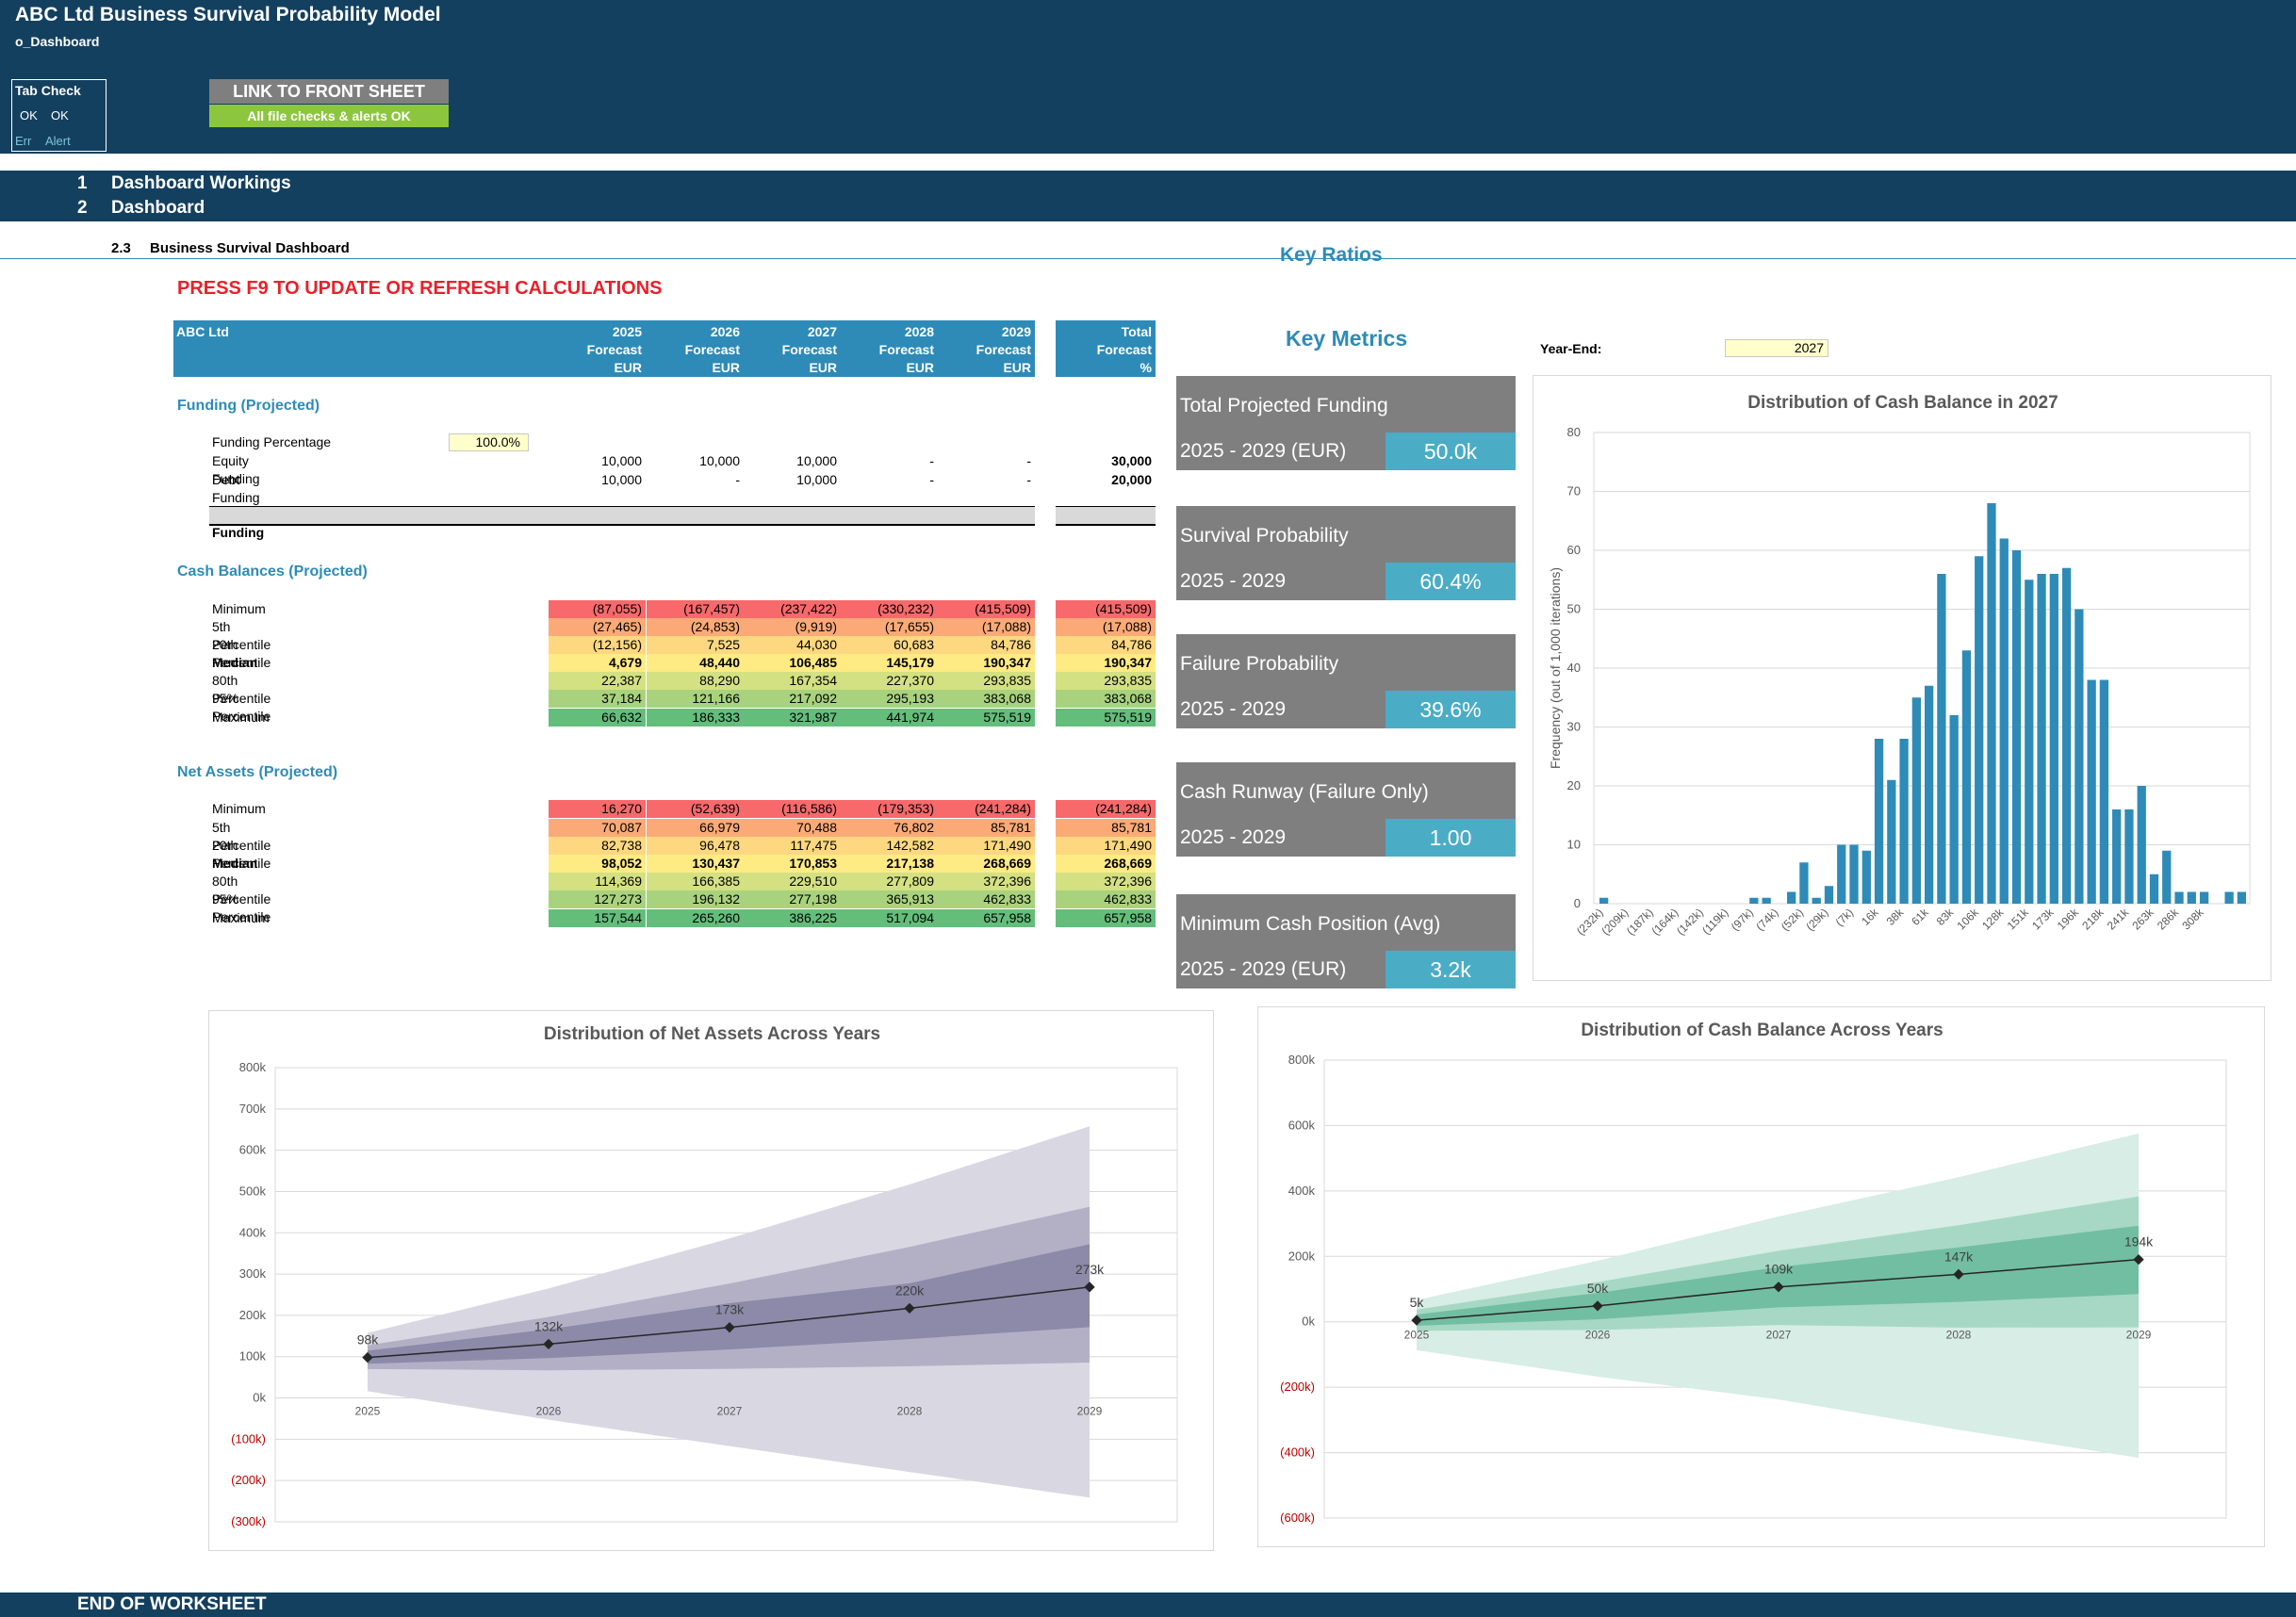 The image size is (2296, 1617). What do you see at coordinates (1598, 1336) in the screenshot?
I see `x-tick-label: 2026` at bounding box center [1598, 1336].